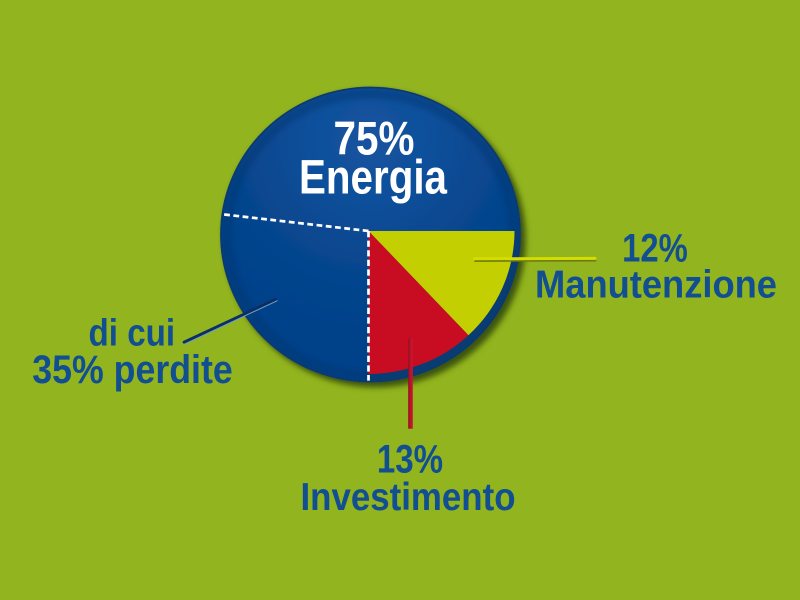  Describe the element at coordinates (374, 139) in the screenshot. I see `svg-text: 75%` at that location.